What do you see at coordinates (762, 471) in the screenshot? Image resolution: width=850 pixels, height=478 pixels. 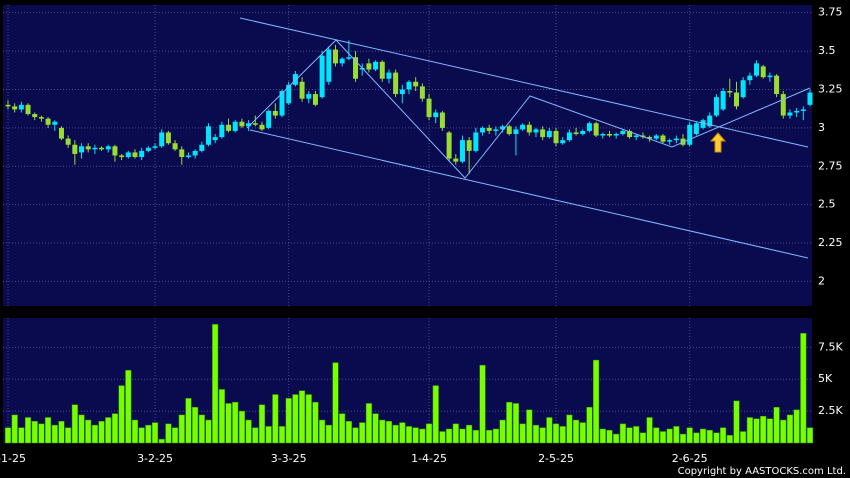 I see `copyright: Copyright by AASTOCKS.com Ltd.` at bounding box center [762, 471].